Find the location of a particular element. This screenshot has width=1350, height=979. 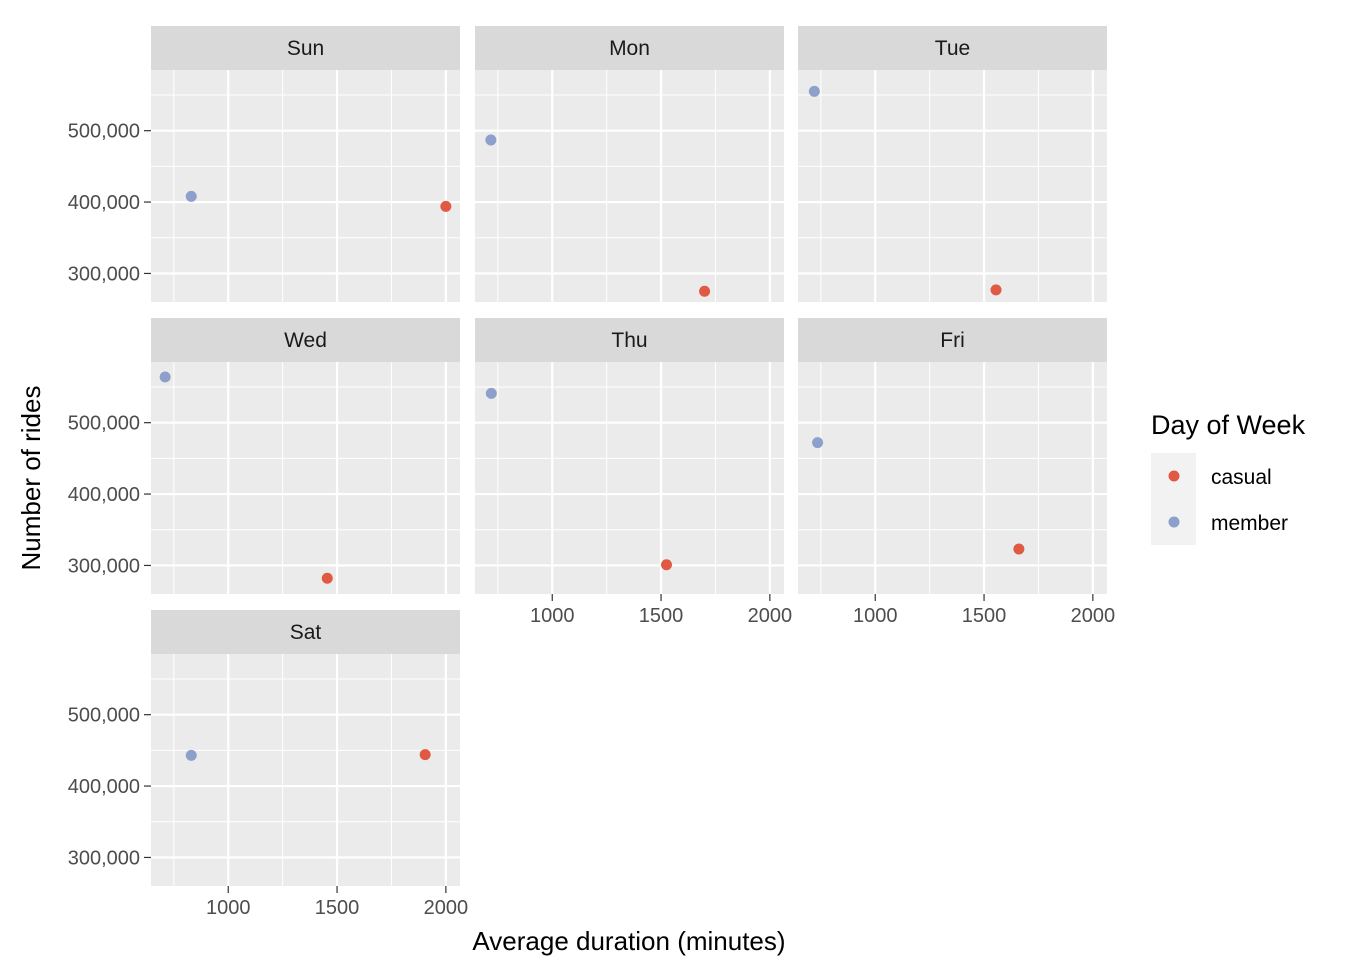

facet-strip-label: Fri is located at coordinates (952, 340).